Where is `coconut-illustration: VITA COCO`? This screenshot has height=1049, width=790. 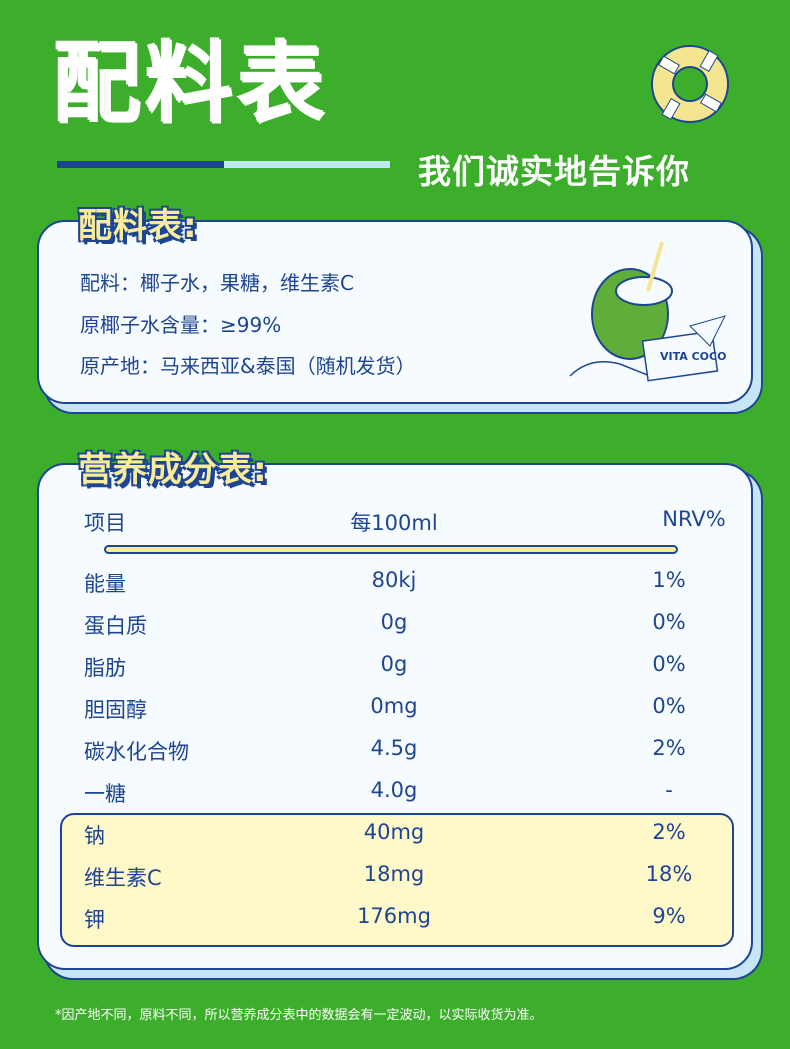
coconut-illustration: VITA COCO is located at coordinates (647, 311).